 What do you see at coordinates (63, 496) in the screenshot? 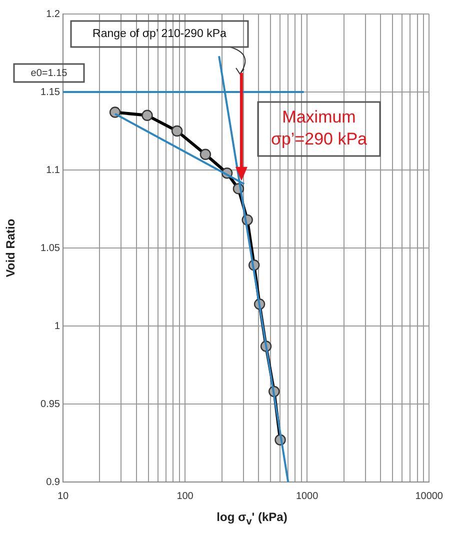
I see `x-tick-label: 10` at bounding box center [63, 496].